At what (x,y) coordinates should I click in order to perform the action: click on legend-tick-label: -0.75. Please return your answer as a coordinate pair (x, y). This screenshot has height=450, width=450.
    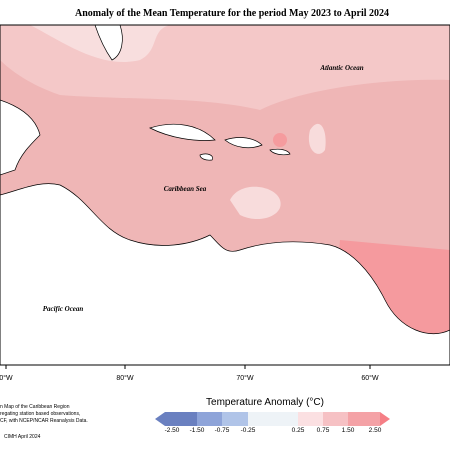
    Looking at the image, I should click on (222, 430).